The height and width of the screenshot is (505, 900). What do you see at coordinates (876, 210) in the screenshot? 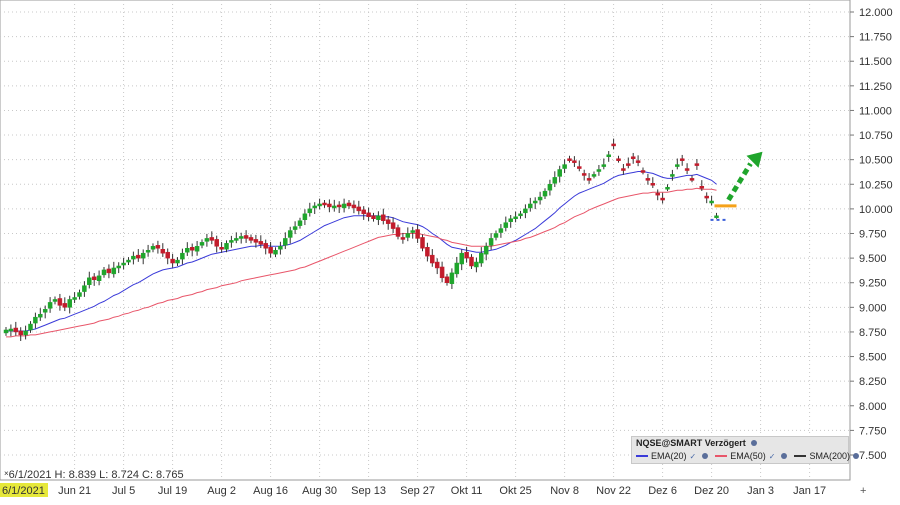
I see `y-tick-label: 10.000` at bounding box center [876, 210].